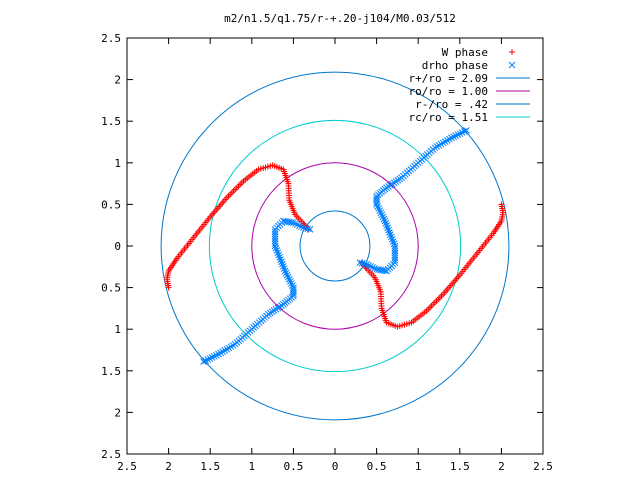 The width and height of the screenshot is (640, 480). What do you see at coordinates (465, 52) in the screenshot?
I see `legend-label: W phase` at bounding box center [465, 52].